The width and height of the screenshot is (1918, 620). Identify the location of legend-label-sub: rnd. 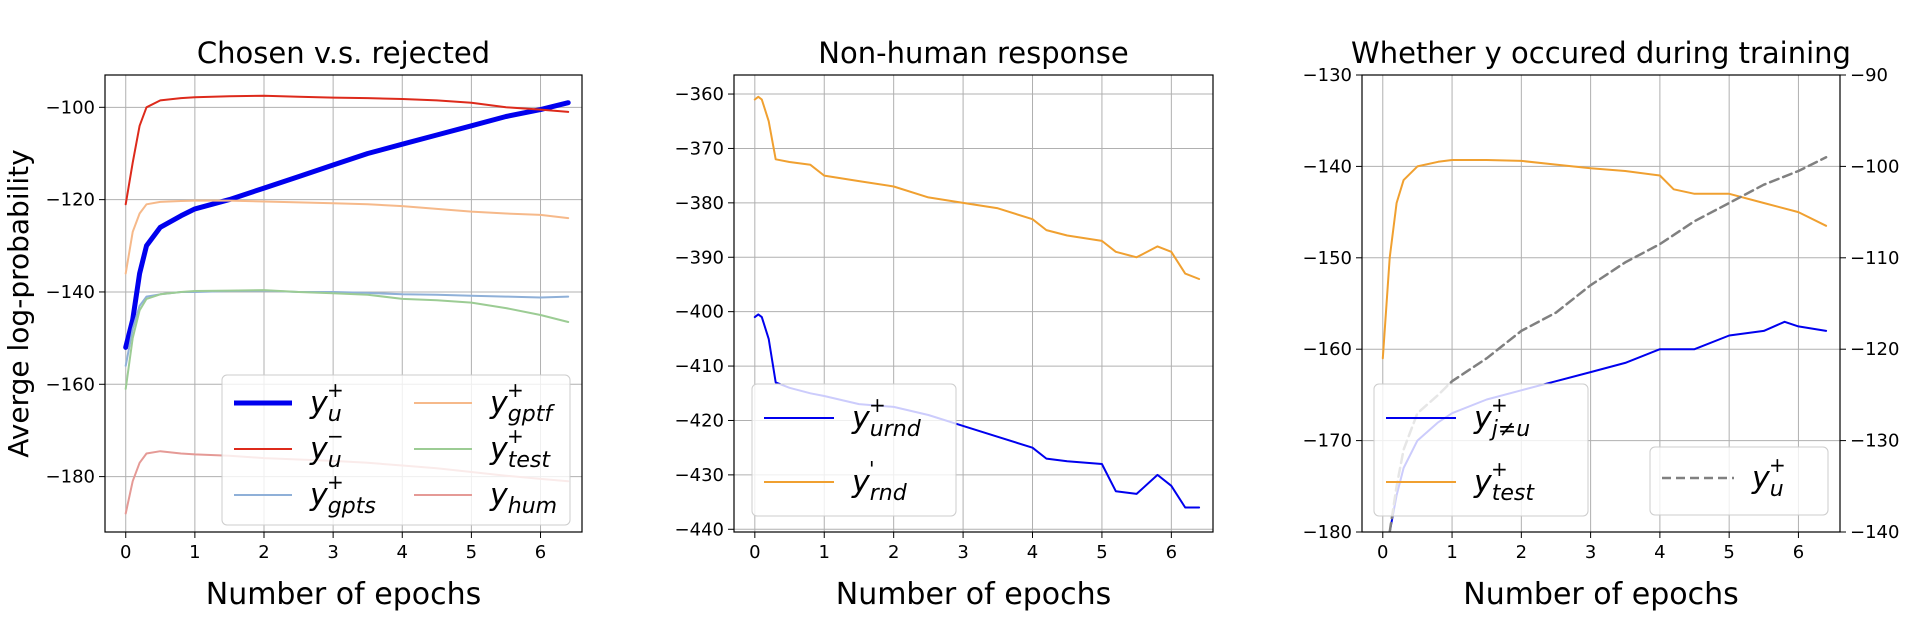
(889, 493).